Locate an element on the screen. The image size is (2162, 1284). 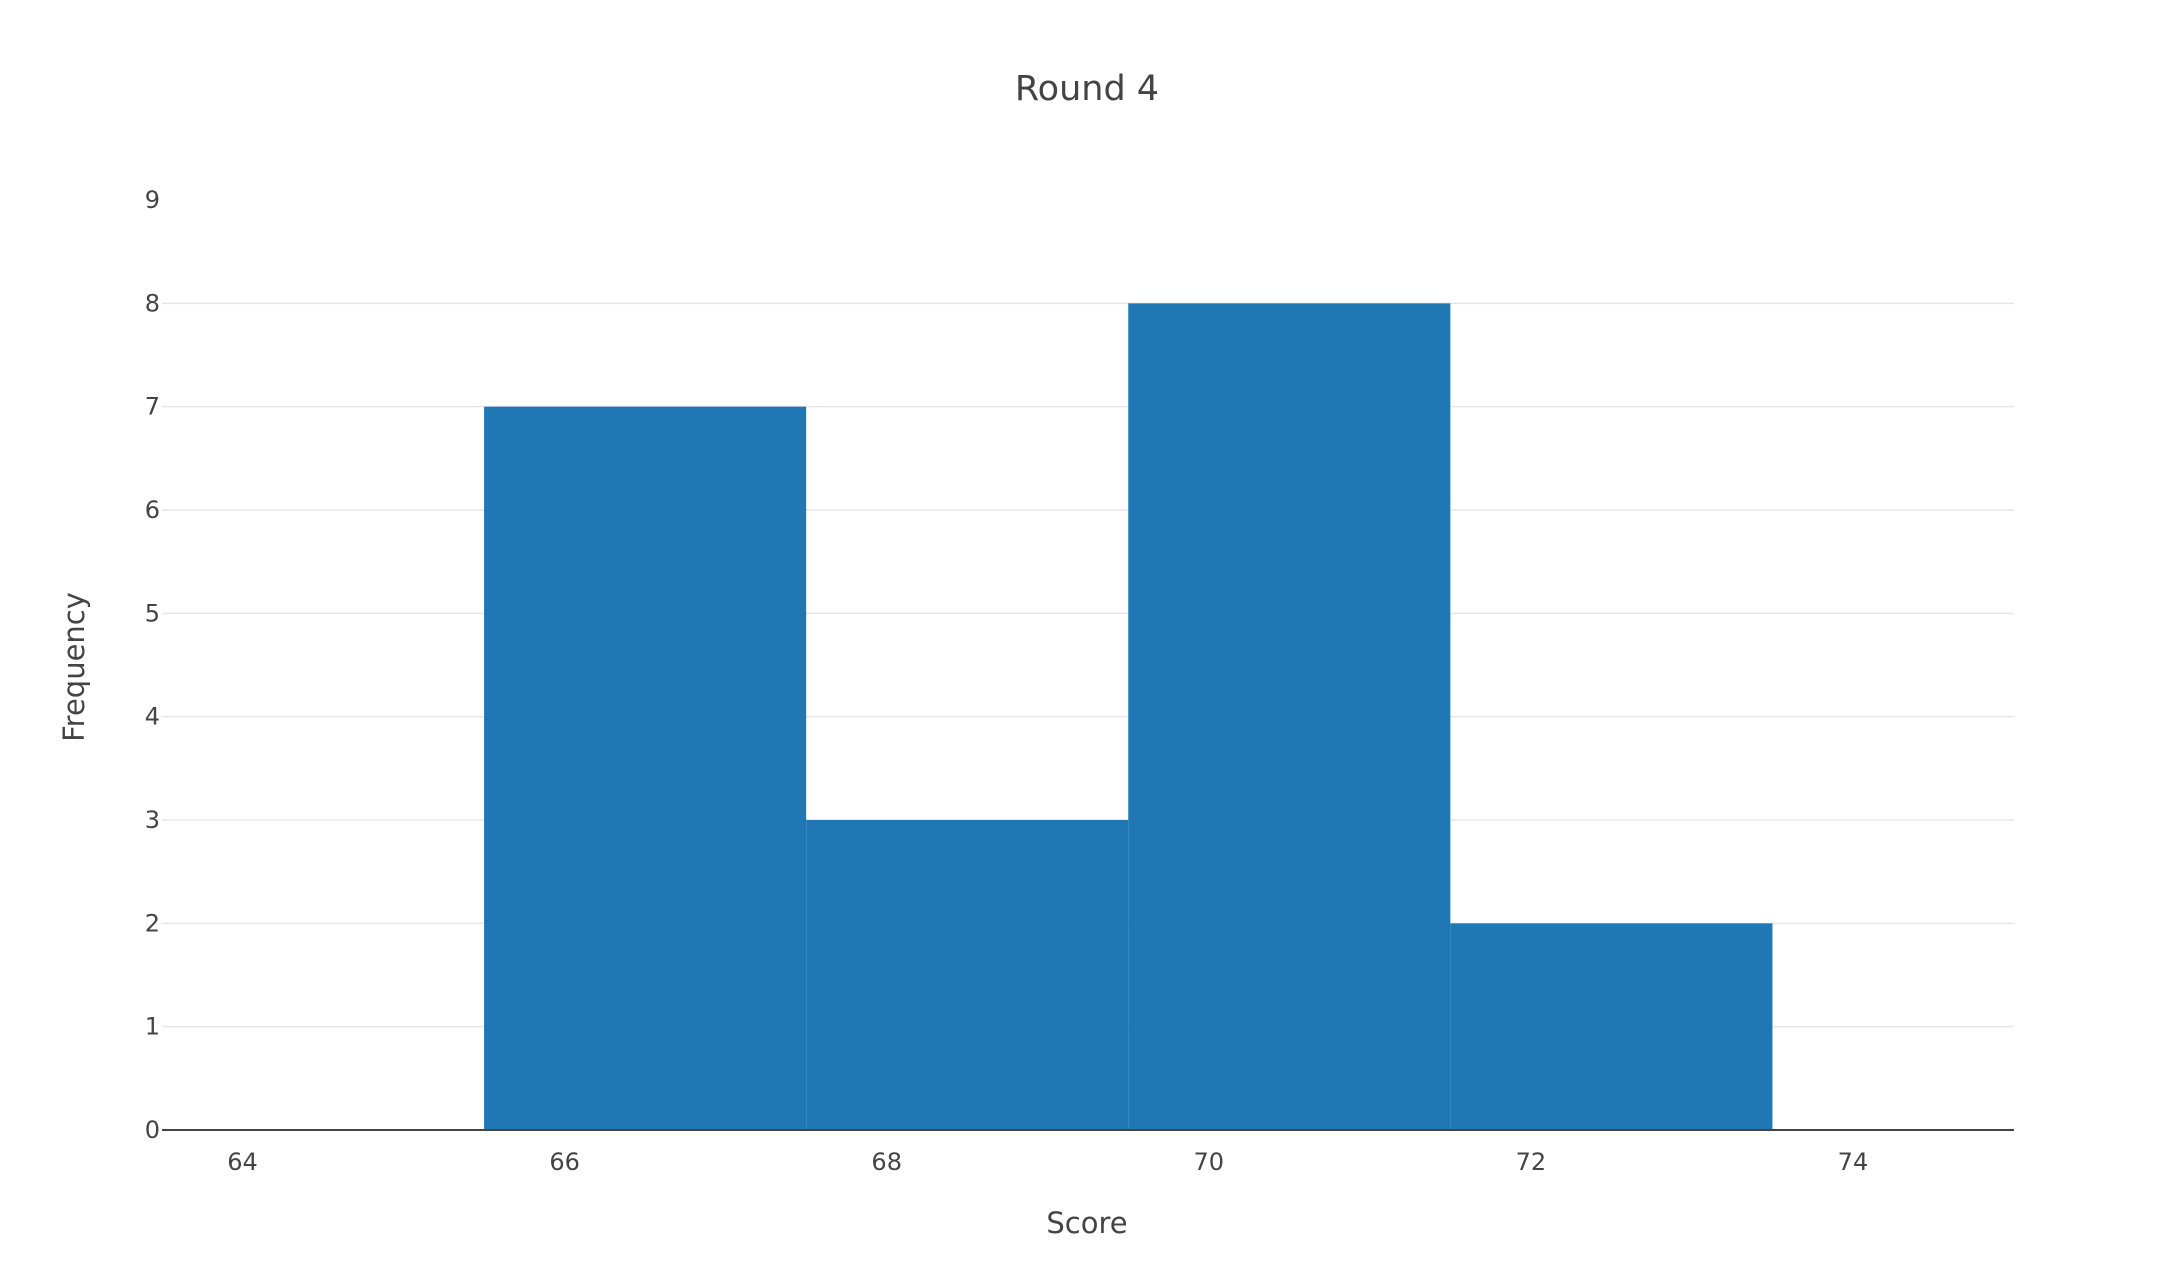
y-tick-label: 8 is located at coordinates (152, 303).